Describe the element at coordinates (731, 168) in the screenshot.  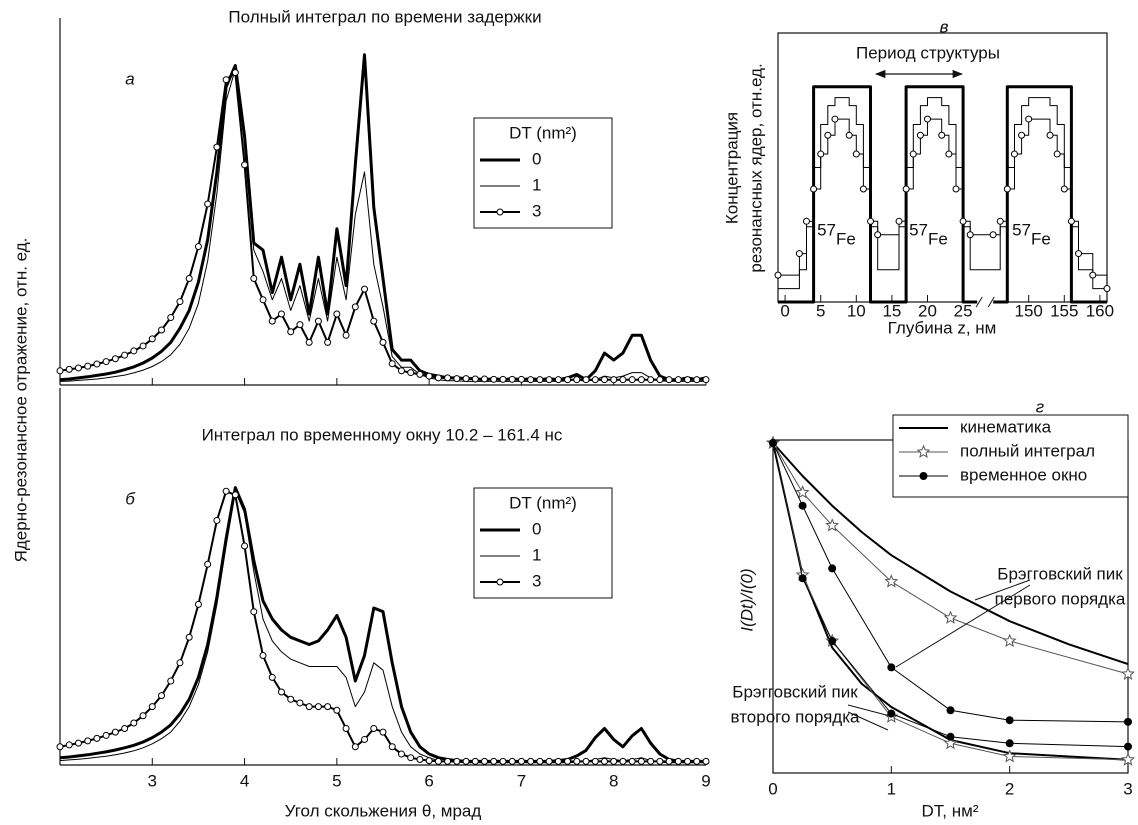
I see `y-axis-label: Концентрация` at that location.